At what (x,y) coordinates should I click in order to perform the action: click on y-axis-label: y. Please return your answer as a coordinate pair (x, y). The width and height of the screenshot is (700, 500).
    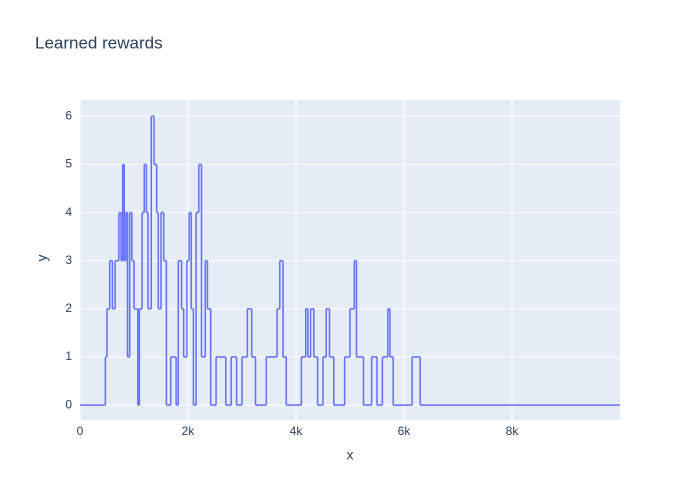
    Looking at the image, I should click on (42, 258).